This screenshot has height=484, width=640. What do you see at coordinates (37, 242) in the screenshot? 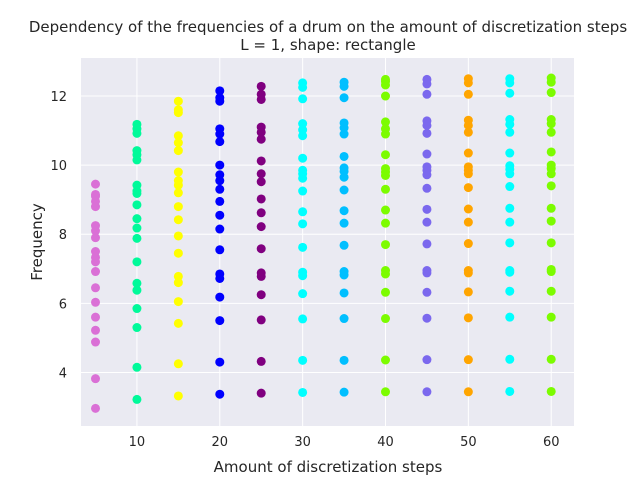
I see `y-axis-label: Frequency` at bounding box center [37, 242].